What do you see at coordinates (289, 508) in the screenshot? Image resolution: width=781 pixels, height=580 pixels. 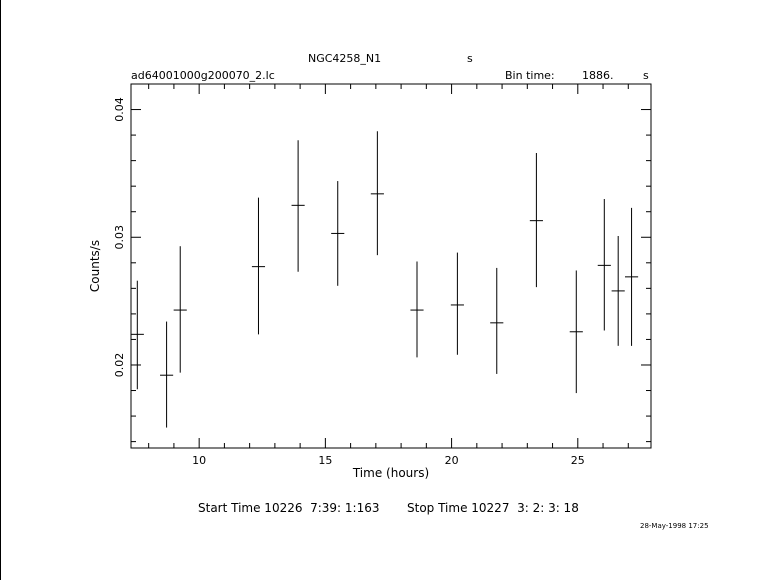 I see `start-time: Start Time 10226 7:39: 1:163` at bounding box center [289, 508].